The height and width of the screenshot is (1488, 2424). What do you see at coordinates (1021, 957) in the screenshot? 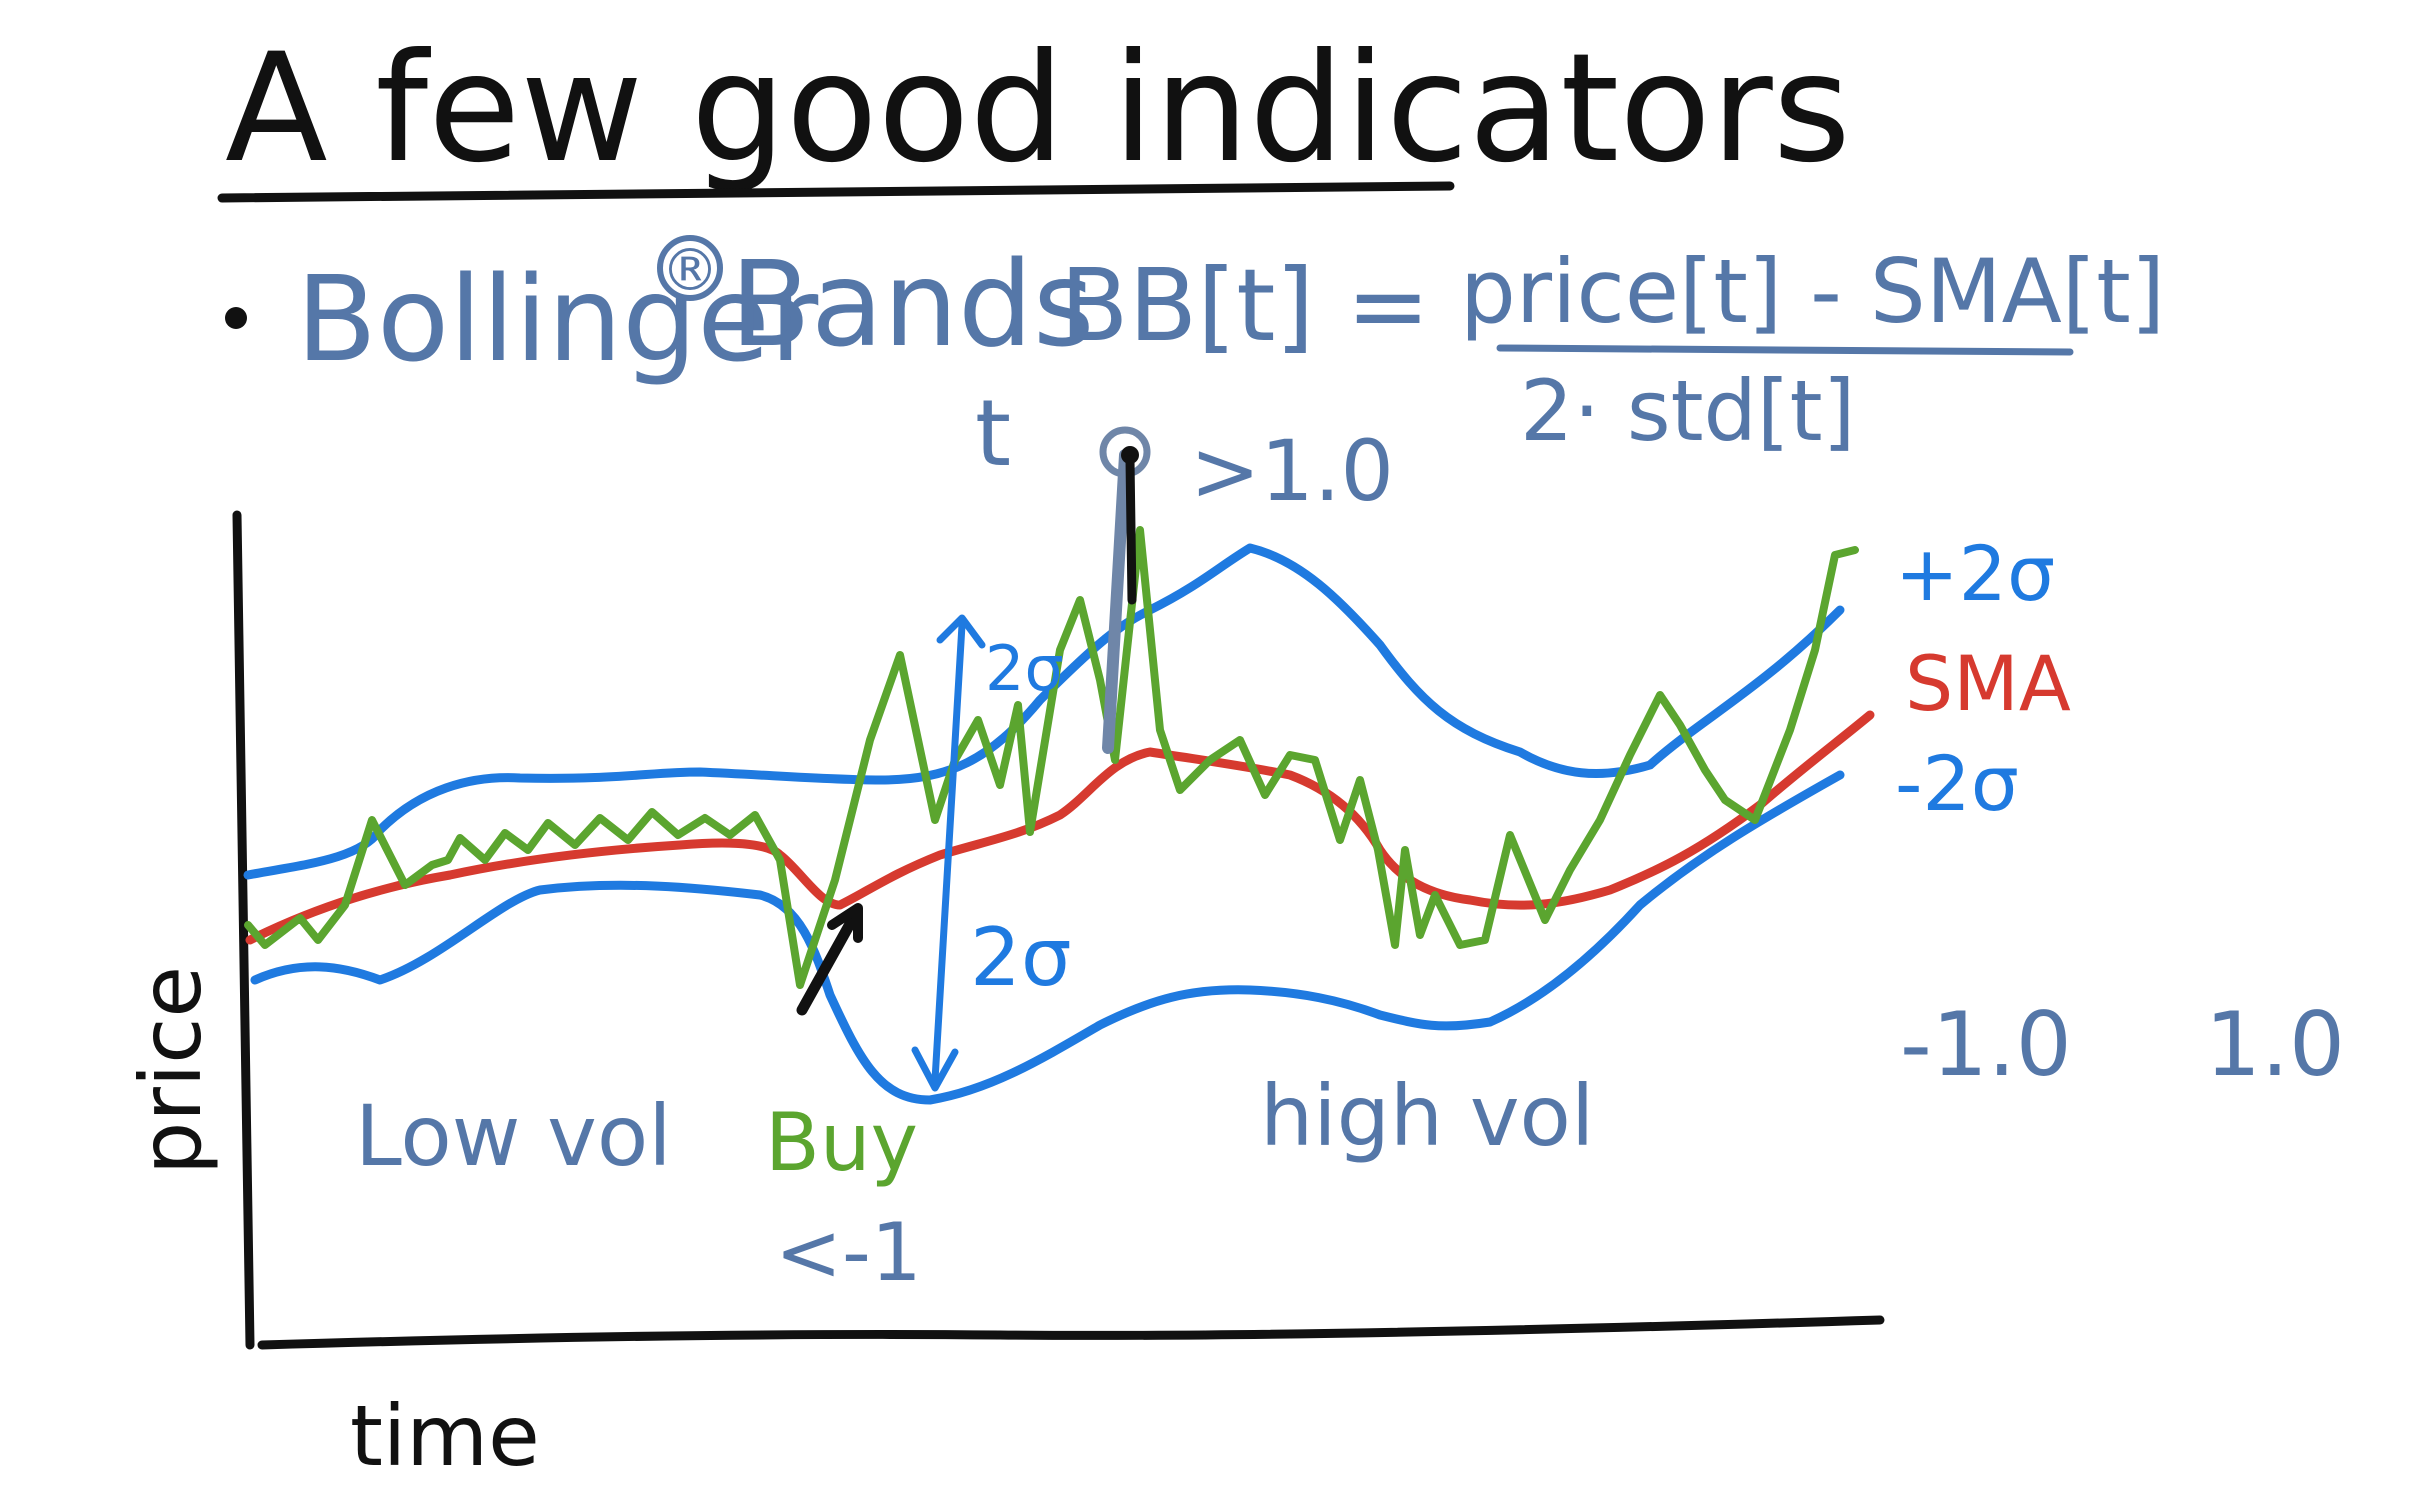
I see `two-sigma-lower-label: 2σ` at bounding box center [1021, 957].